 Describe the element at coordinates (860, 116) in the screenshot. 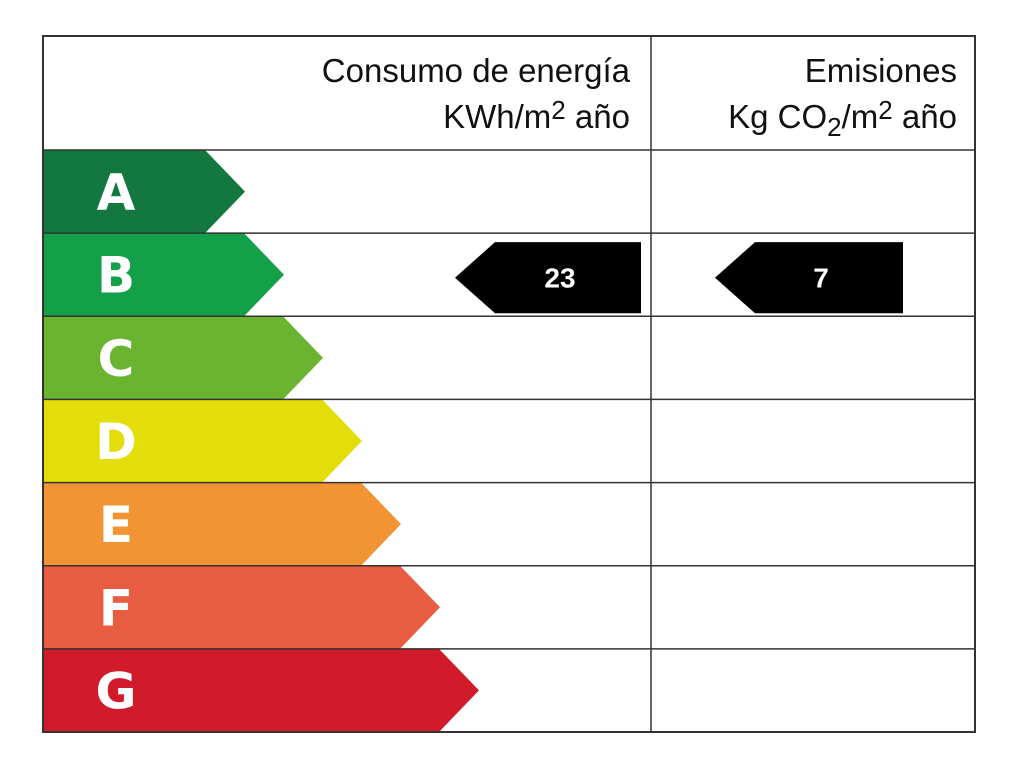

I see `unit-part: /m` at that location.